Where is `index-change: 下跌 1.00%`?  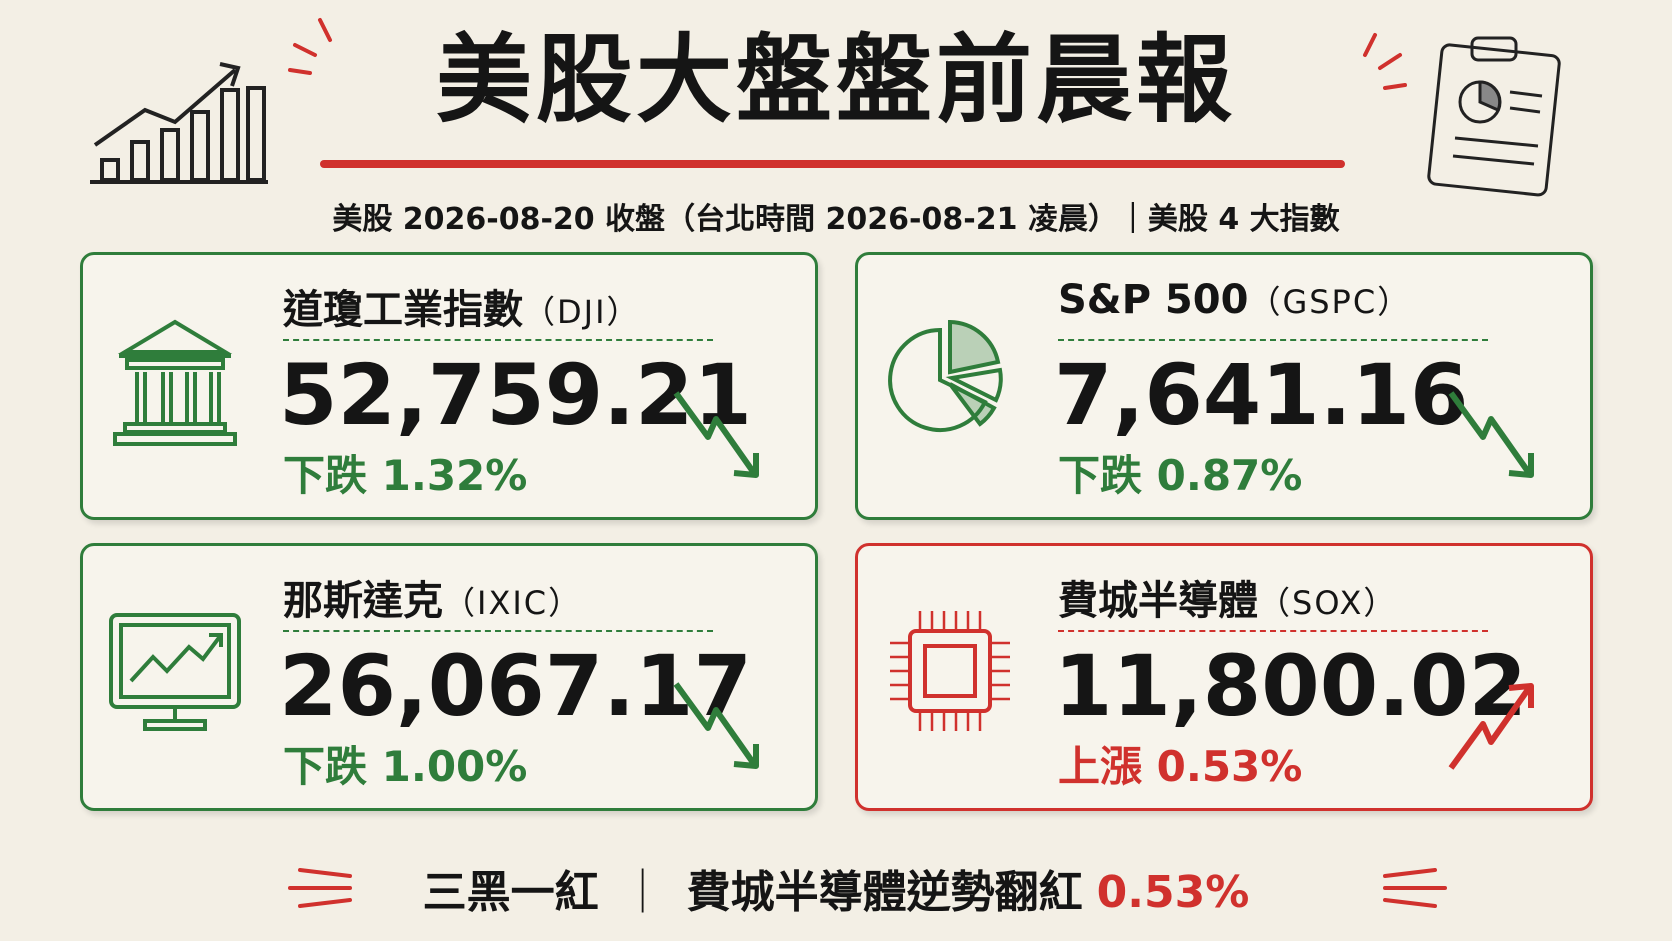
index-change: 下跌 1.00% is located at coordinates (405, 767).